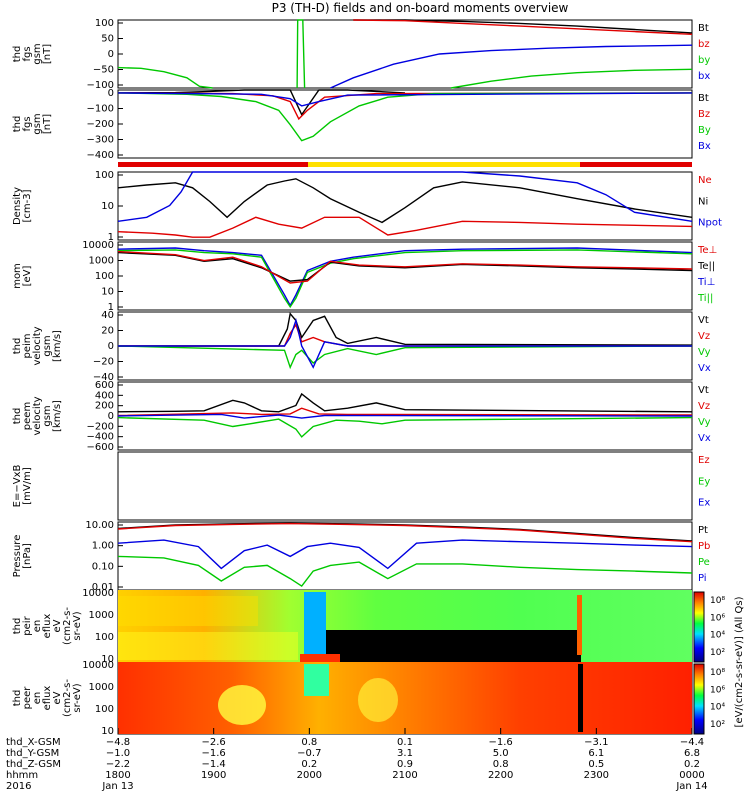  I want to click on y-tick-label: −20, so click(103, 362).